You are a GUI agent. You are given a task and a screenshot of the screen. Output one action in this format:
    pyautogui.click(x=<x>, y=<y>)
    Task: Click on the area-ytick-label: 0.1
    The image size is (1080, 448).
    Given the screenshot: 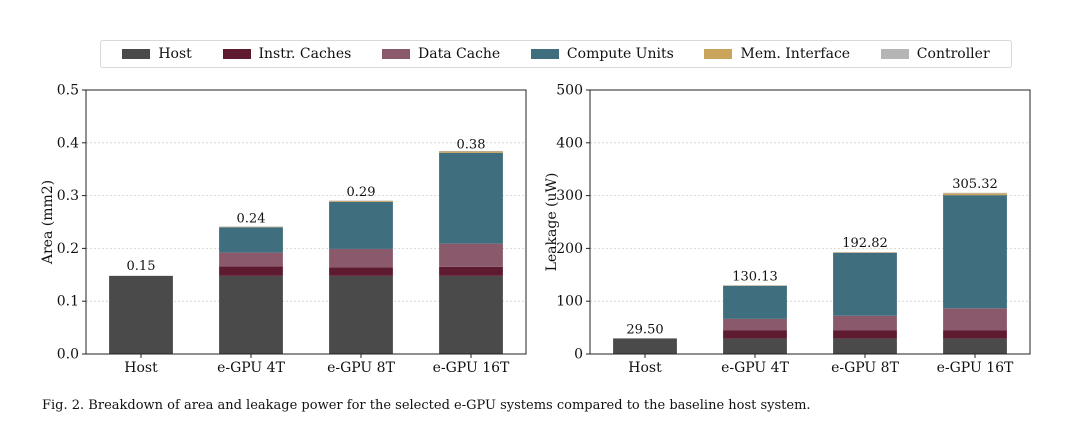 What is the action you would take?
    pyautogui.click(x=68, y=302)
    